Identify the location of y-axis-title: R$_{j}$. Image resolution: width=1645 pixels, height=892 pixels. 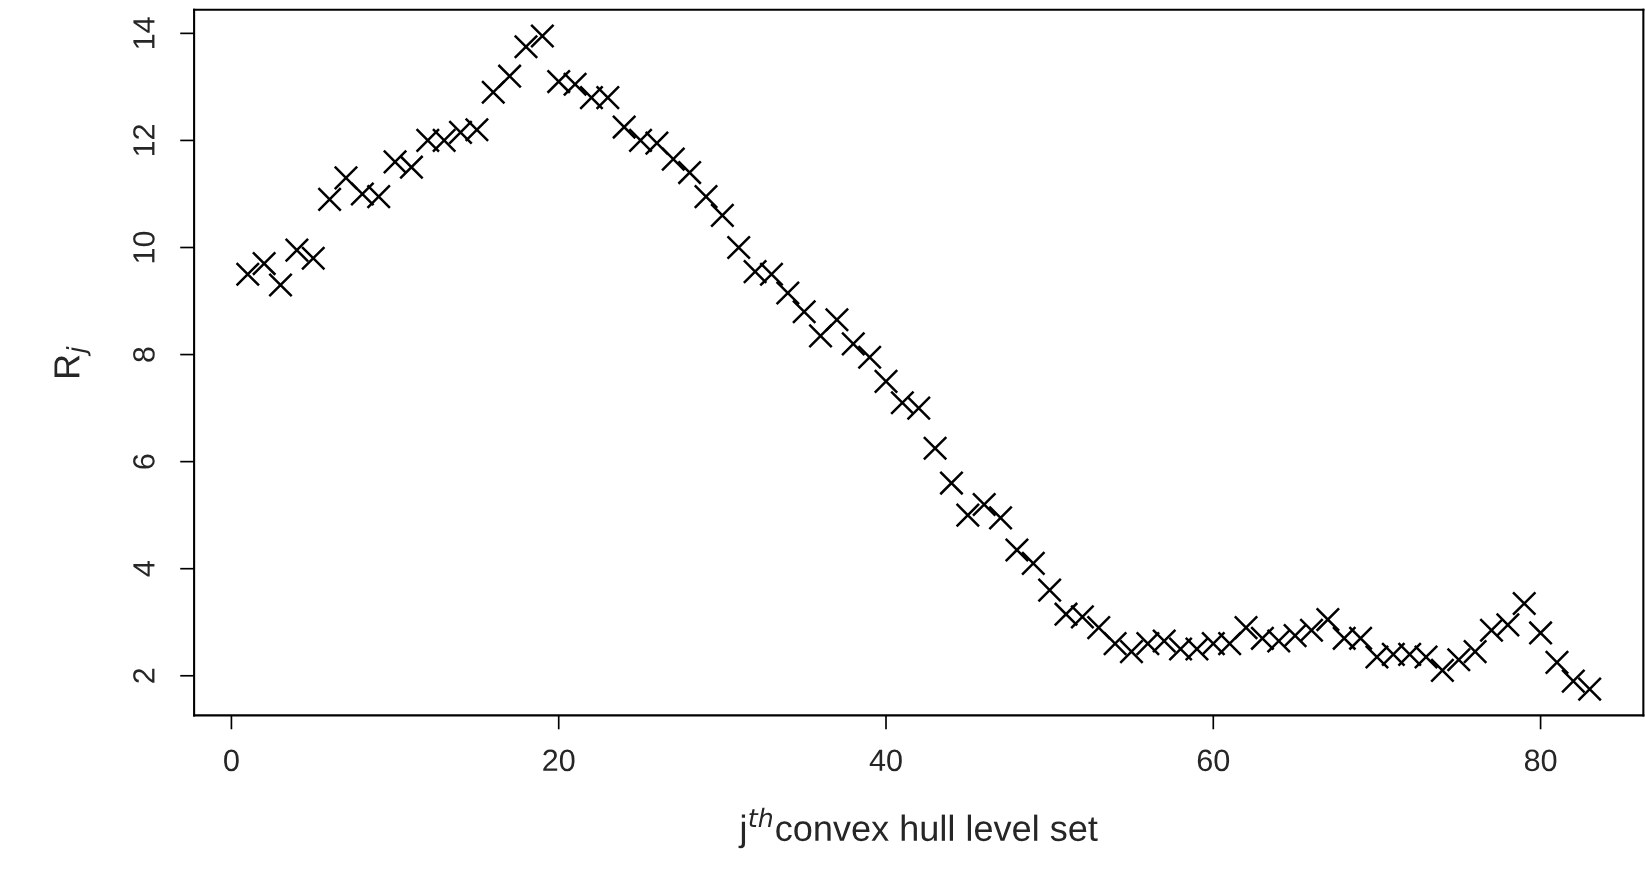
(72, 361).